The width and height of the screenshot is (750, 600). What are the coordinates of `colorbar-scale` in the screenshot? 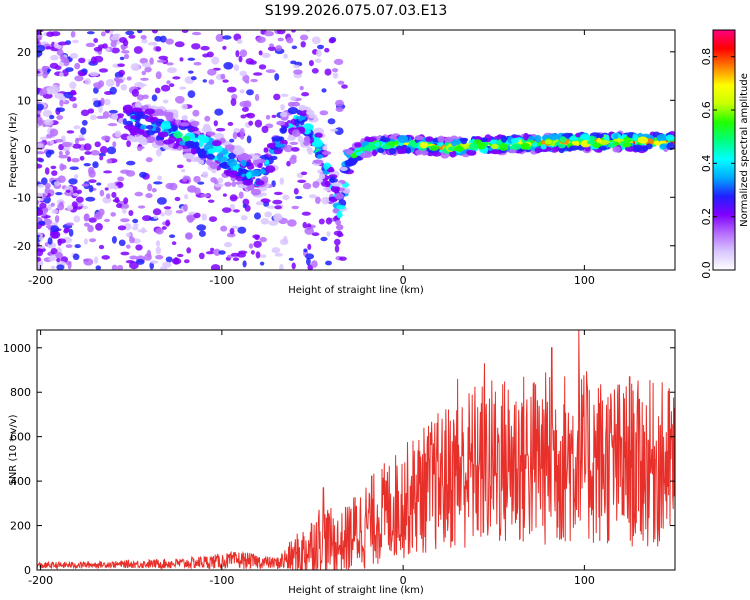 It's located at (724, 150).